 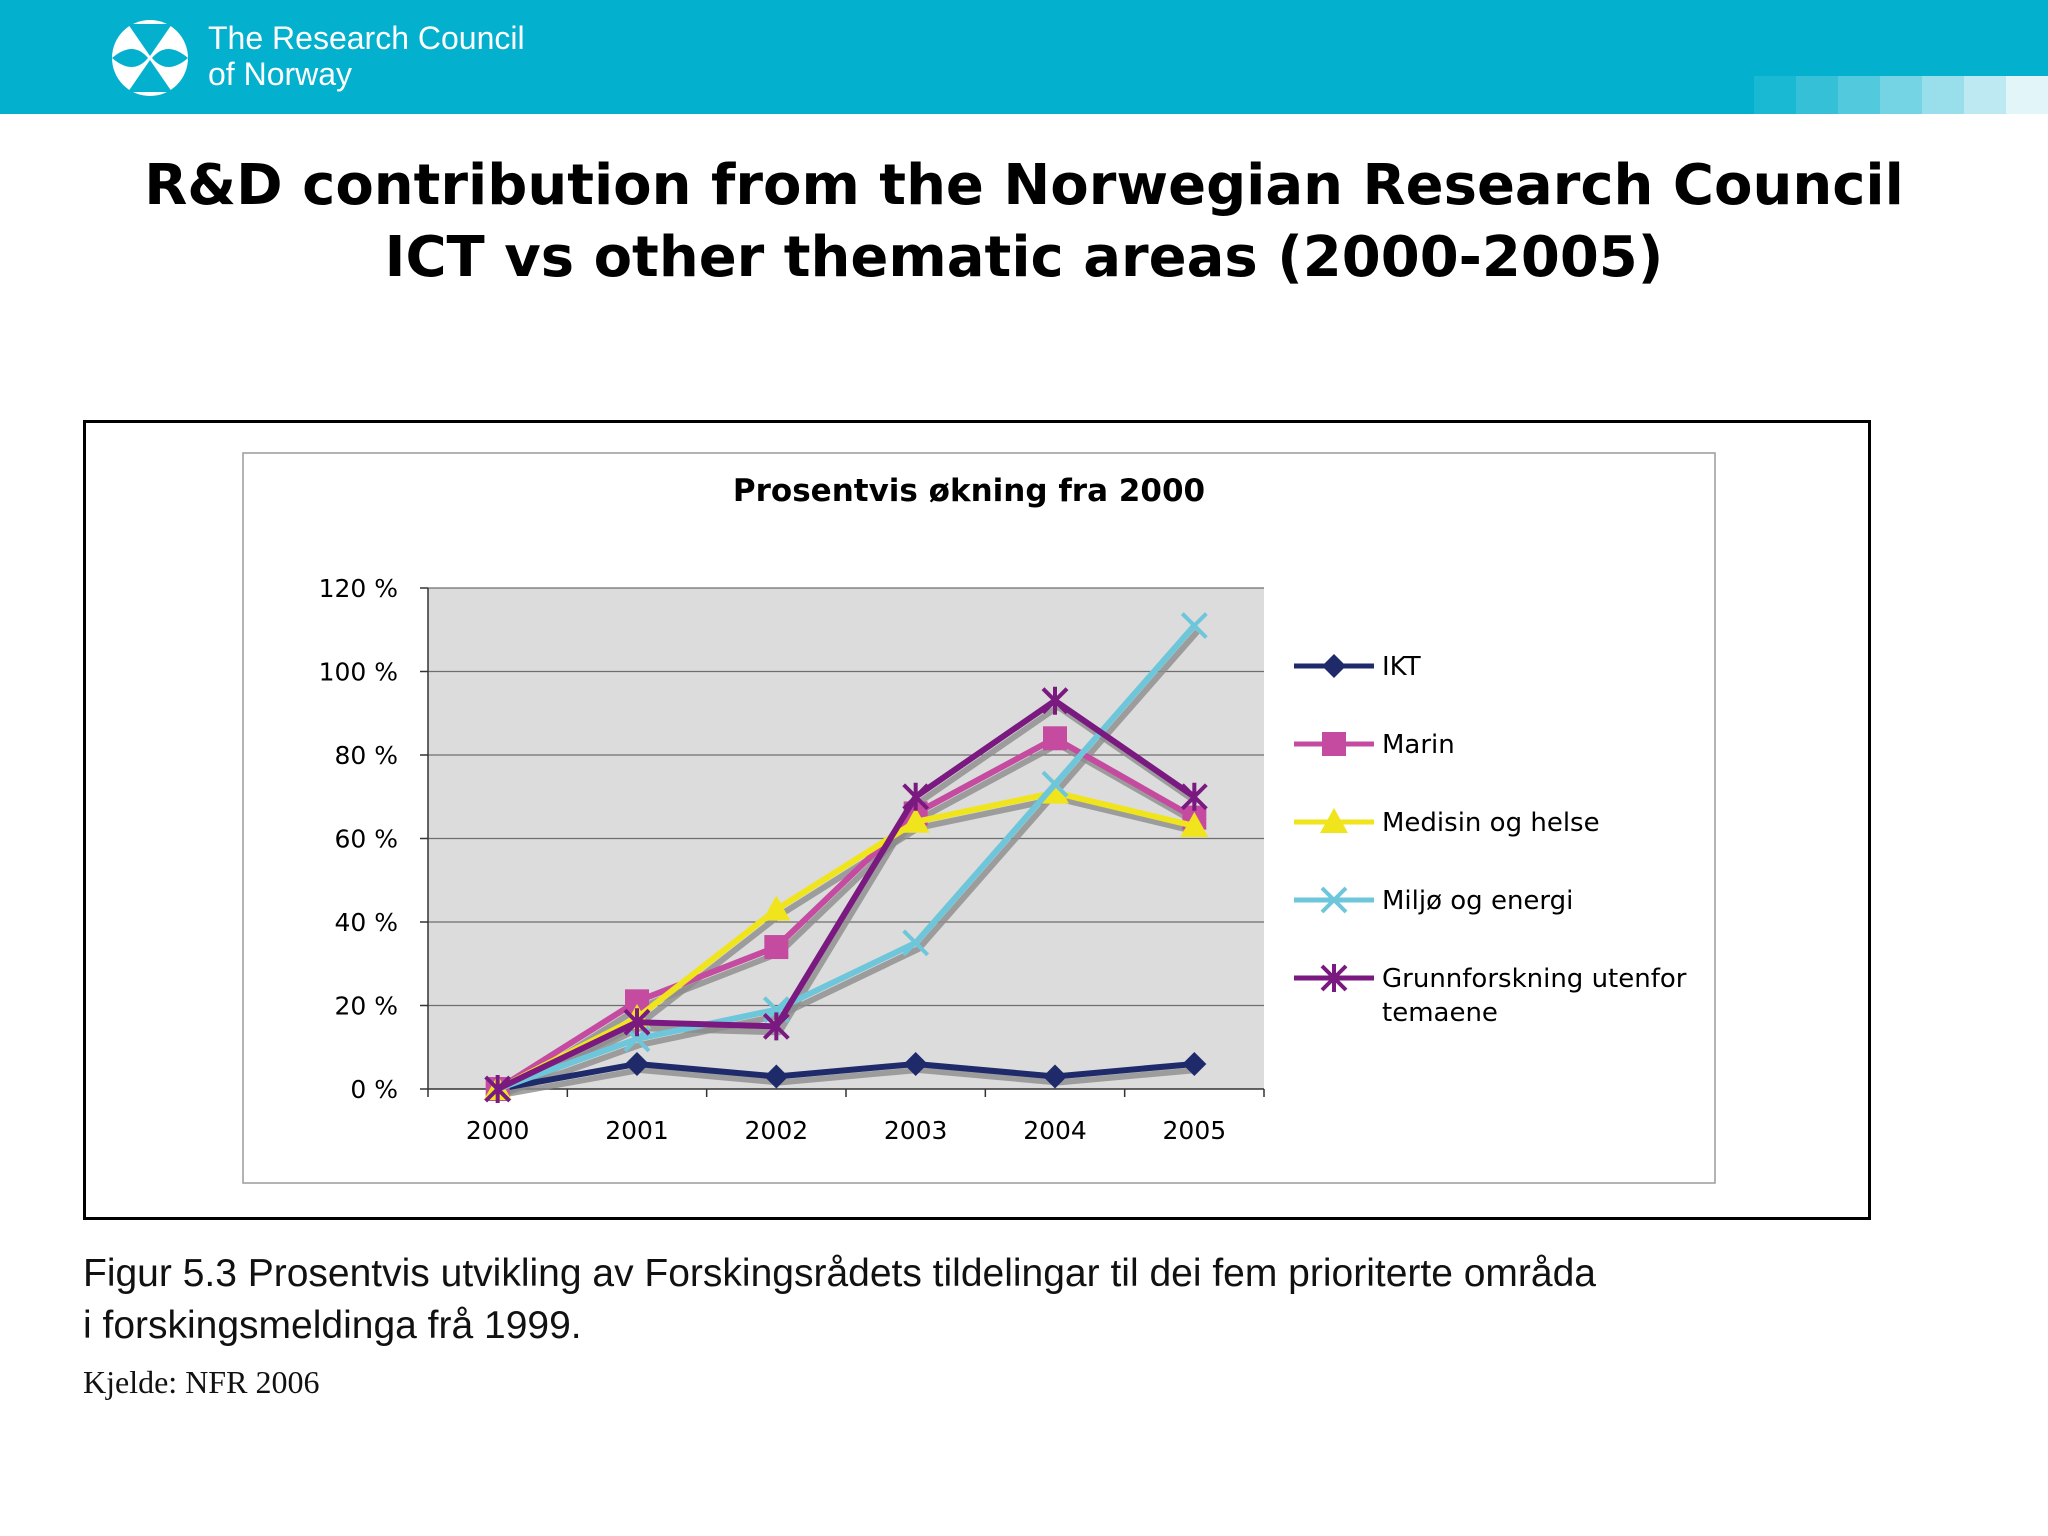 I want to click on y-tick-label: 80 %, so click(x=366, y=755).